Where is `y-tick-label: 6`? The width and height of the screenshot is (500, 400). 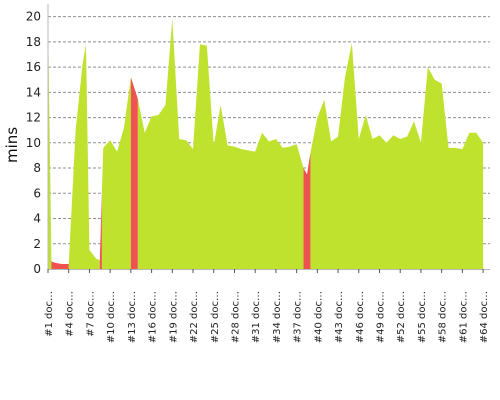
y-tick-label: 6 is located at coordinates (37, 193).